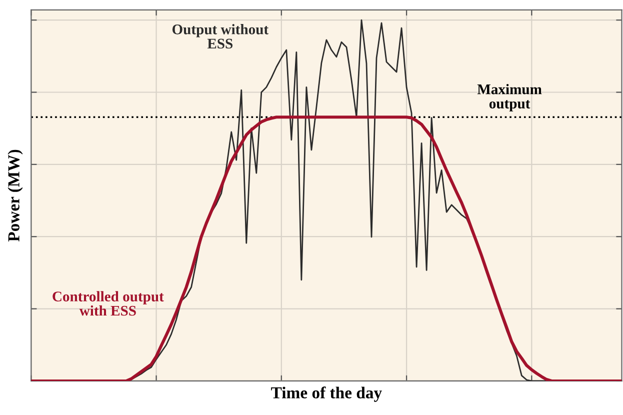  Describe the element at coordinates (108, 303) in the screenshot. I see `series-label: Controlled output with ESS` at that location.